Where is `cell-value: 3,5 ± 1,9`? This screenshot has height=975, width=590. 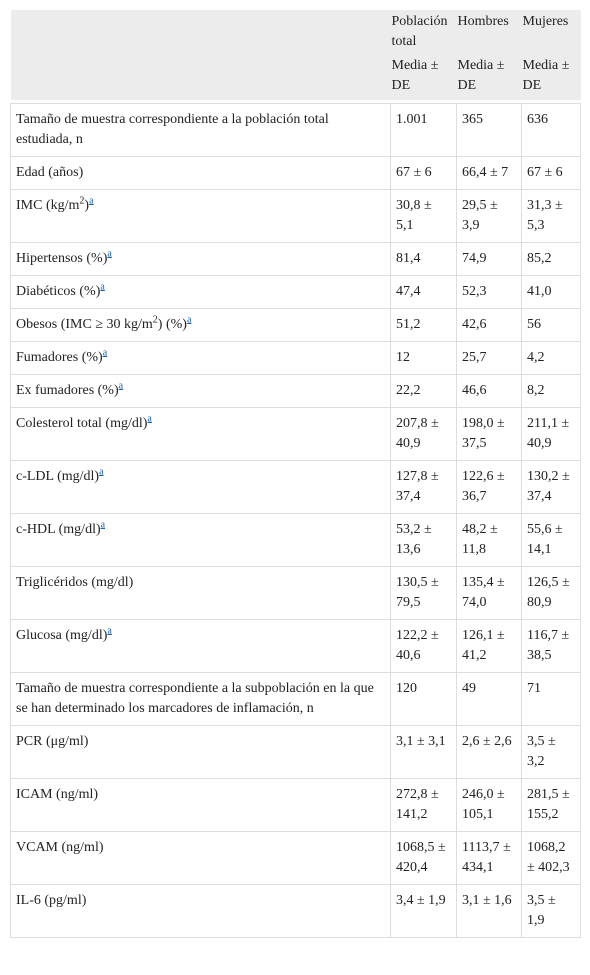
cell-value: 3,5 ± 1,9 is located at coordinates (551, 911).